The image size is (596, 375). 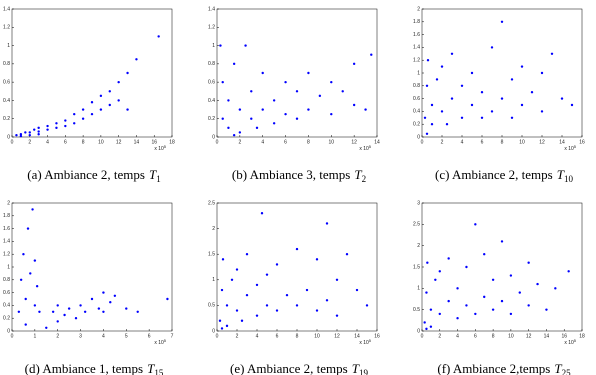 I want to click on caption: (a) Ambiance 2, temps T1, so click(x=93, y=175).